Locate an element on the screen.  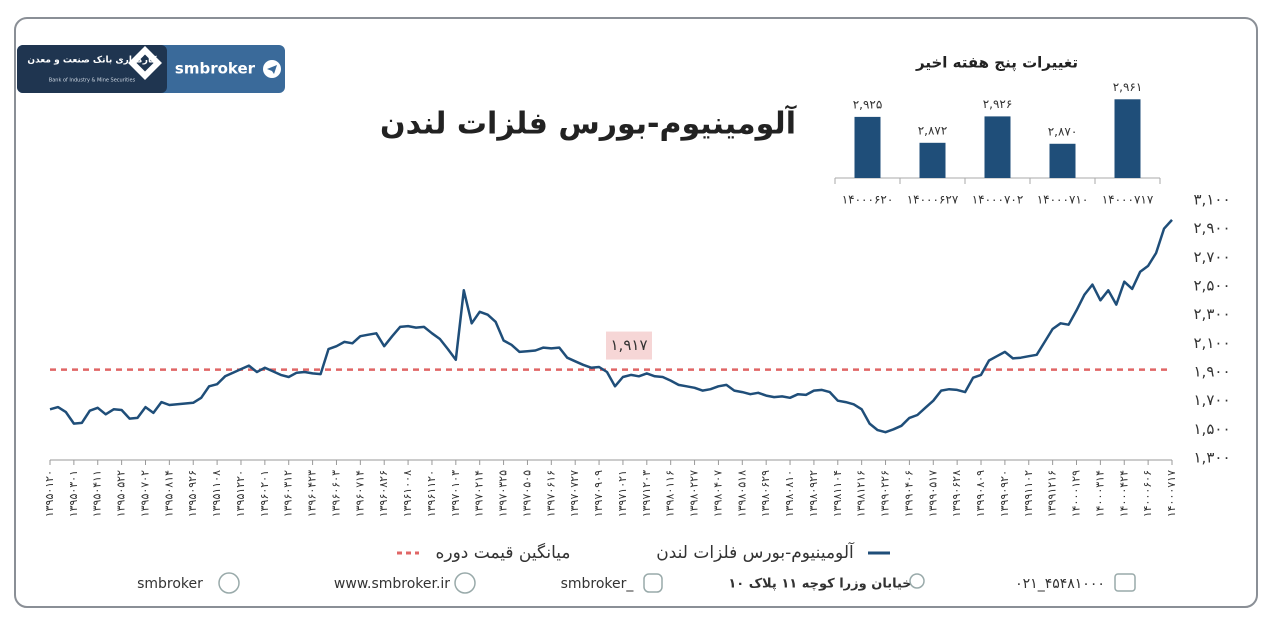
x-tick-label: ۱۳۹۶۰۸۲۶ is located at coordinates (383, 493).